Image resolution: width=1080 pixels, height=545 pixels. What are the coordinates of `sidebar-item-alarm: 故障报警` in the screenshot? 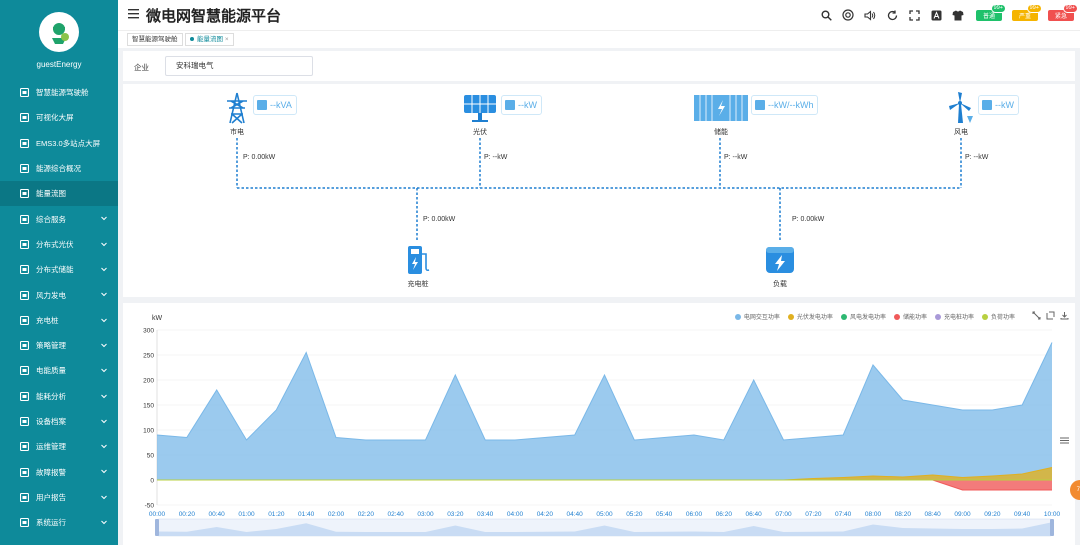 It's located at (59, 471).